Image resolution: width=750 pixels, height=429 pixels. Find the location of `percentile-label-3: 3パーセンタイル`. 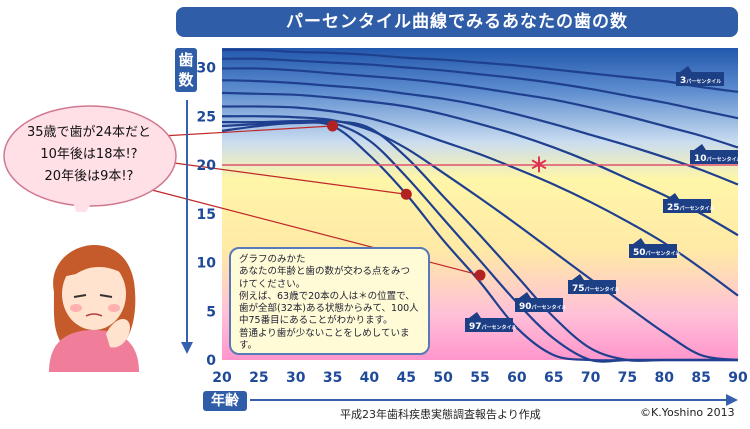

percentile-label-3: 3パーセンタイル is located at coordinates (700, 81).